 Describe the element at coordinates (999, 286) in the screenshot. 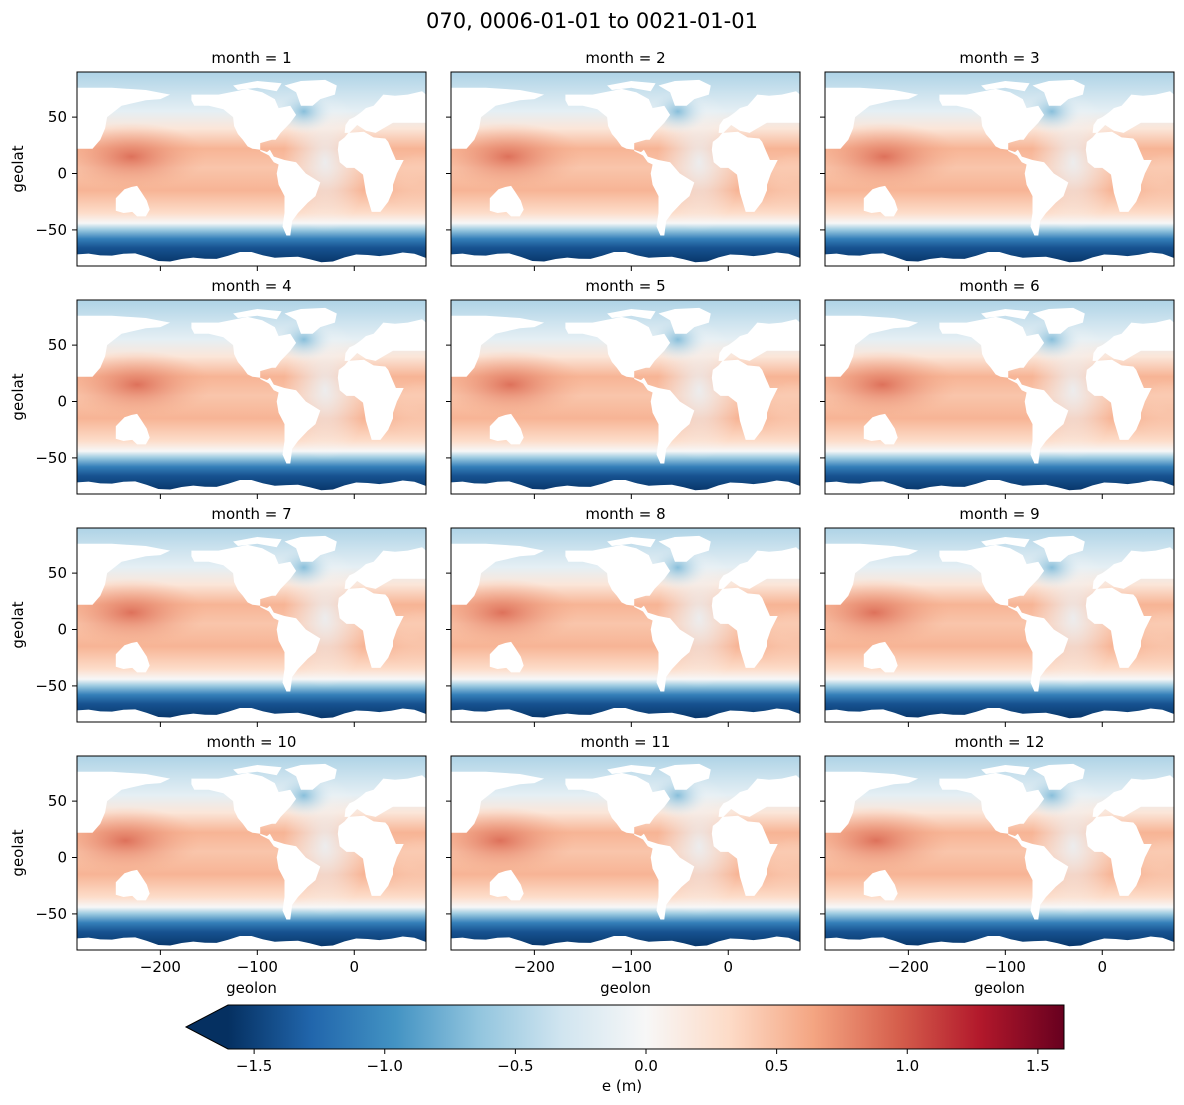

I see `panel-title: month = 6` at that location.